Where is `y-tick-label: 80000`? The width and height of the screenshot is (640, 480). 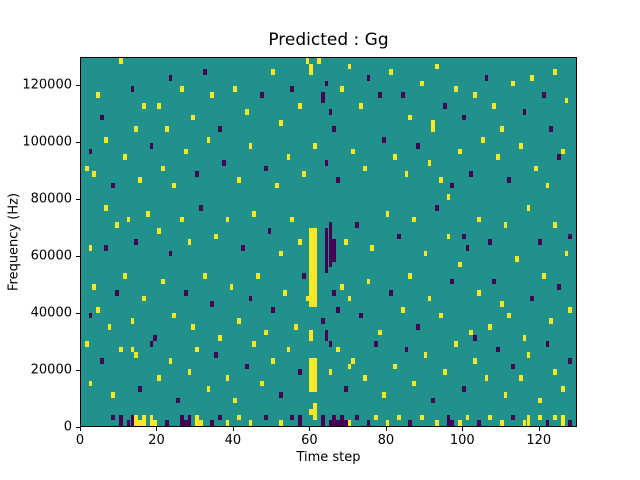 y-tick-label: 80000 is located at coordinates (51, 199).